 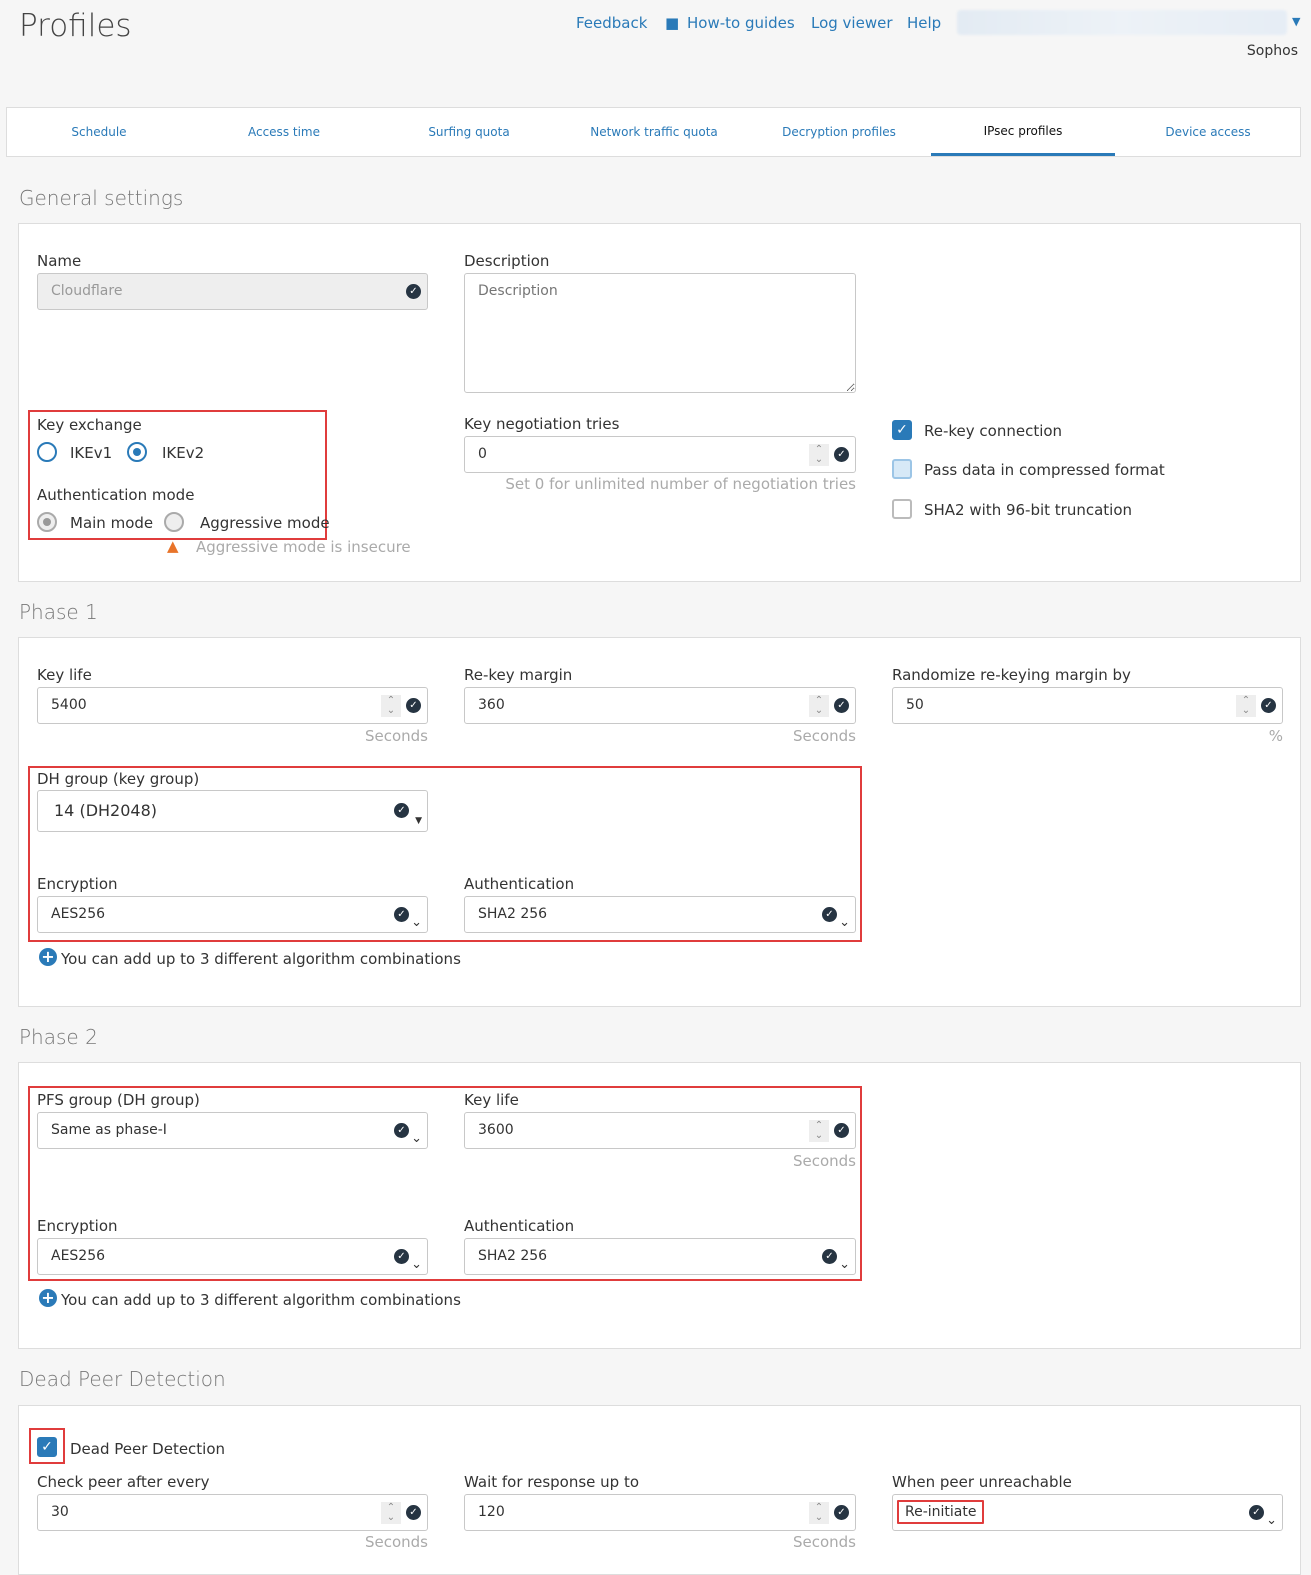 What do you see at coordinates (47, 522) in the screenshot?
I see `main-mode-radio` at bounding box center [47, 522].